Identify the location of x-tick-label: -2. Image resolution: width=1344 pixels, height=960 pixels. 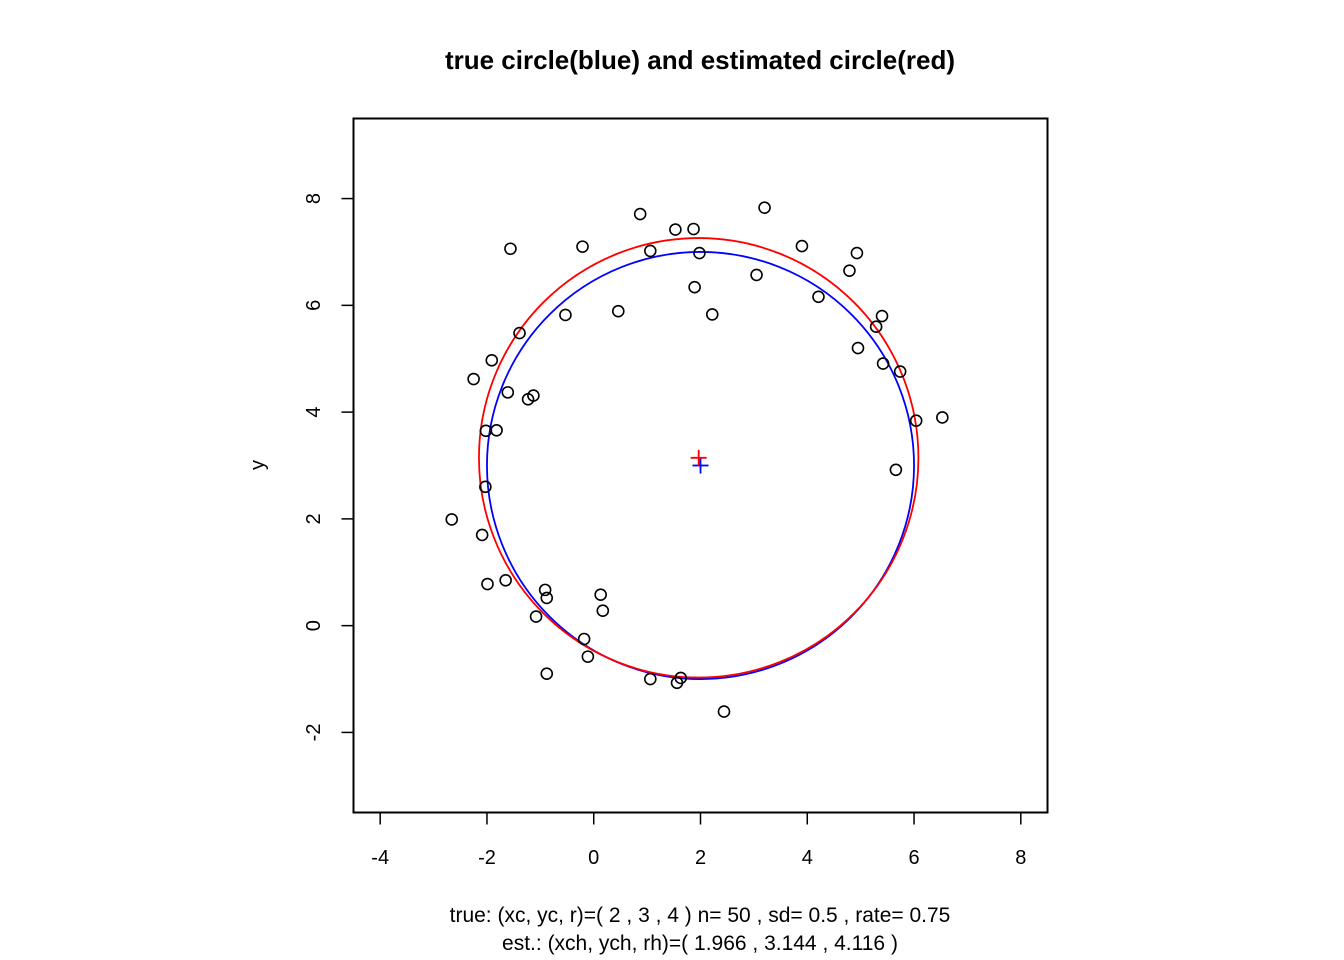
(487, 858).